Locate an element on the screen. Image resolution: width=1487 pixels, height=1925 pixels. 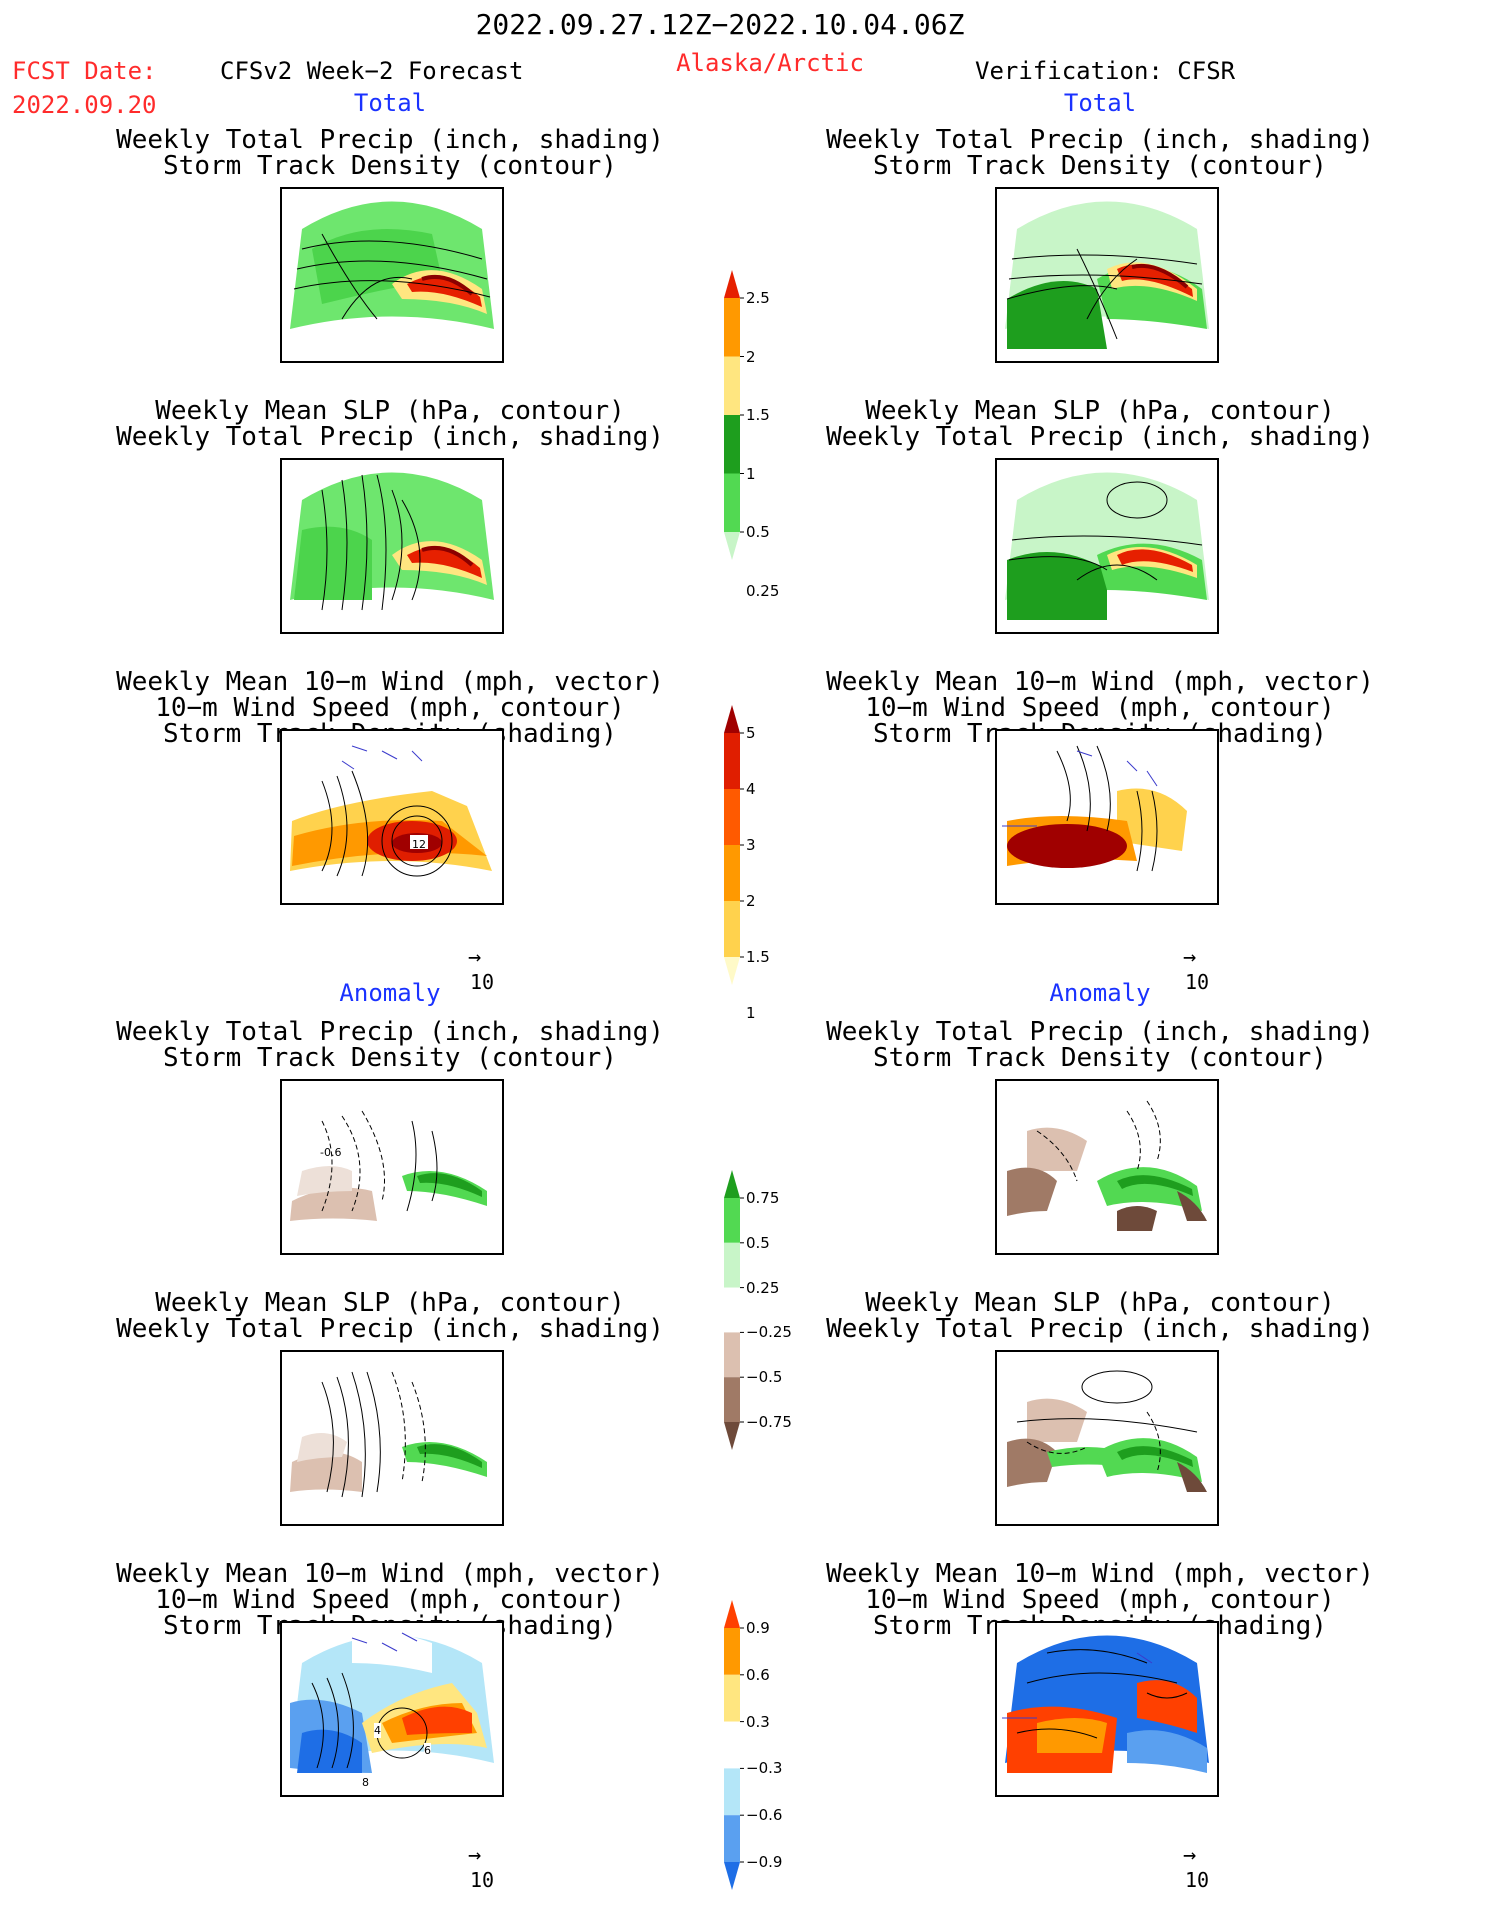
fcst-date-value: 2022.09.20 is located at coordinates (84, 105).